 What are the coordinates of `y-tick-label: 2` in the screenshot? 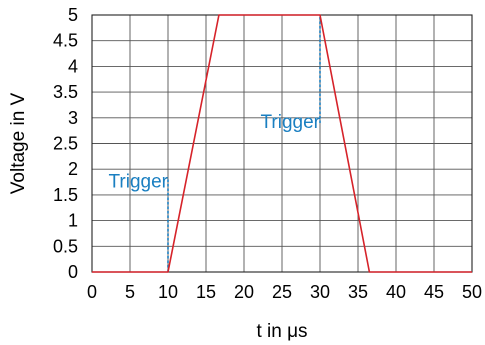 It's located at (73, 169).